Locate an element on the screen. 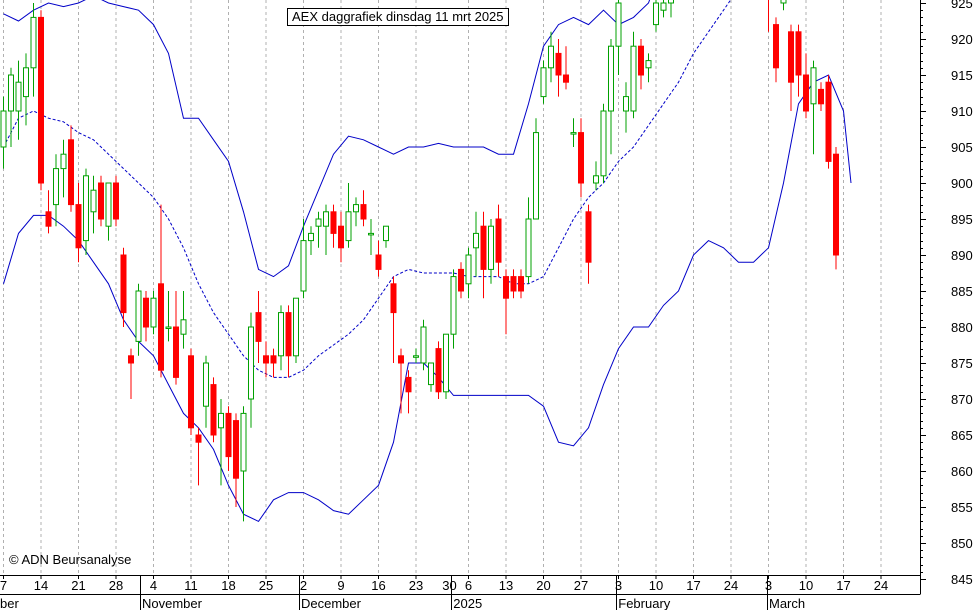 This screenshot has width=980, height=610. x-tick-label: 6 is located at coordinates (468, 585).